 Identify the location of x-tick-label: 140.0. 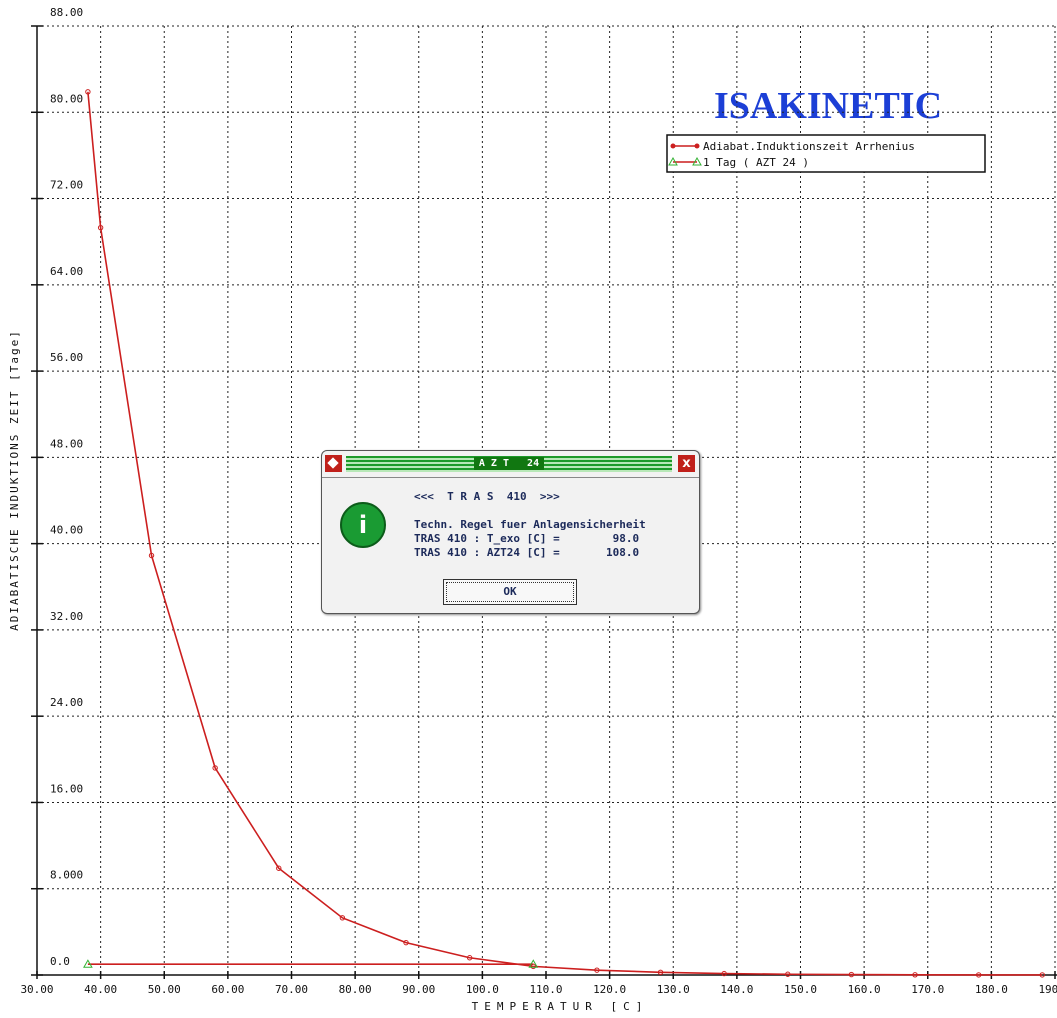
(736, 989).